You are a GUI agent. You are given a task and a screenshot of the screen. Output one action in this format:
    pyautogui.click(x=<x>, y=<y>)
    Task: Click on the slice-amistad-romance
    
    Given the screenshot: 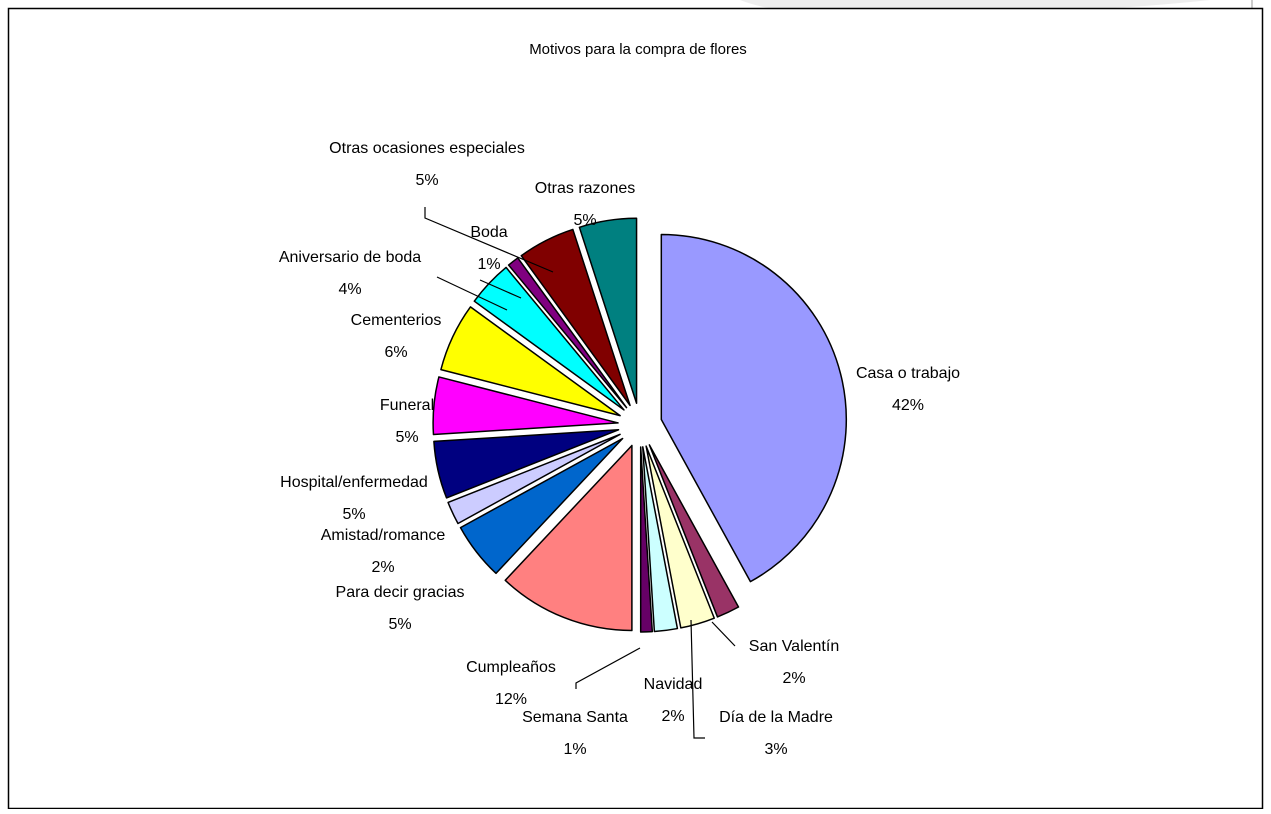 What is the action you would take?
    pyautogui.click(x=534, y=479)
    